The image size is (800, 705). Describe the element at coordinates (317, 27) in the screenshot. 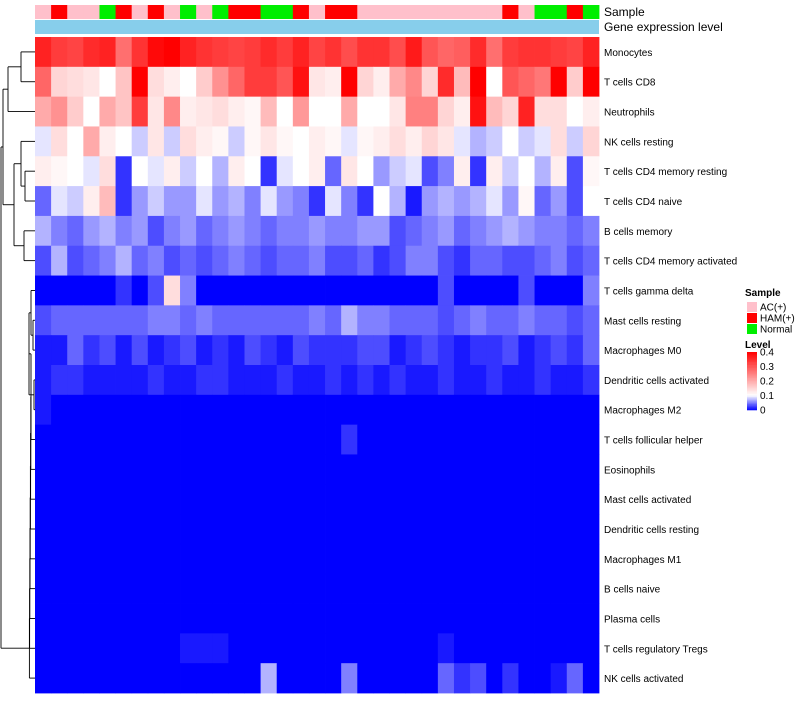

I see `gene-bar-fill` at that location.